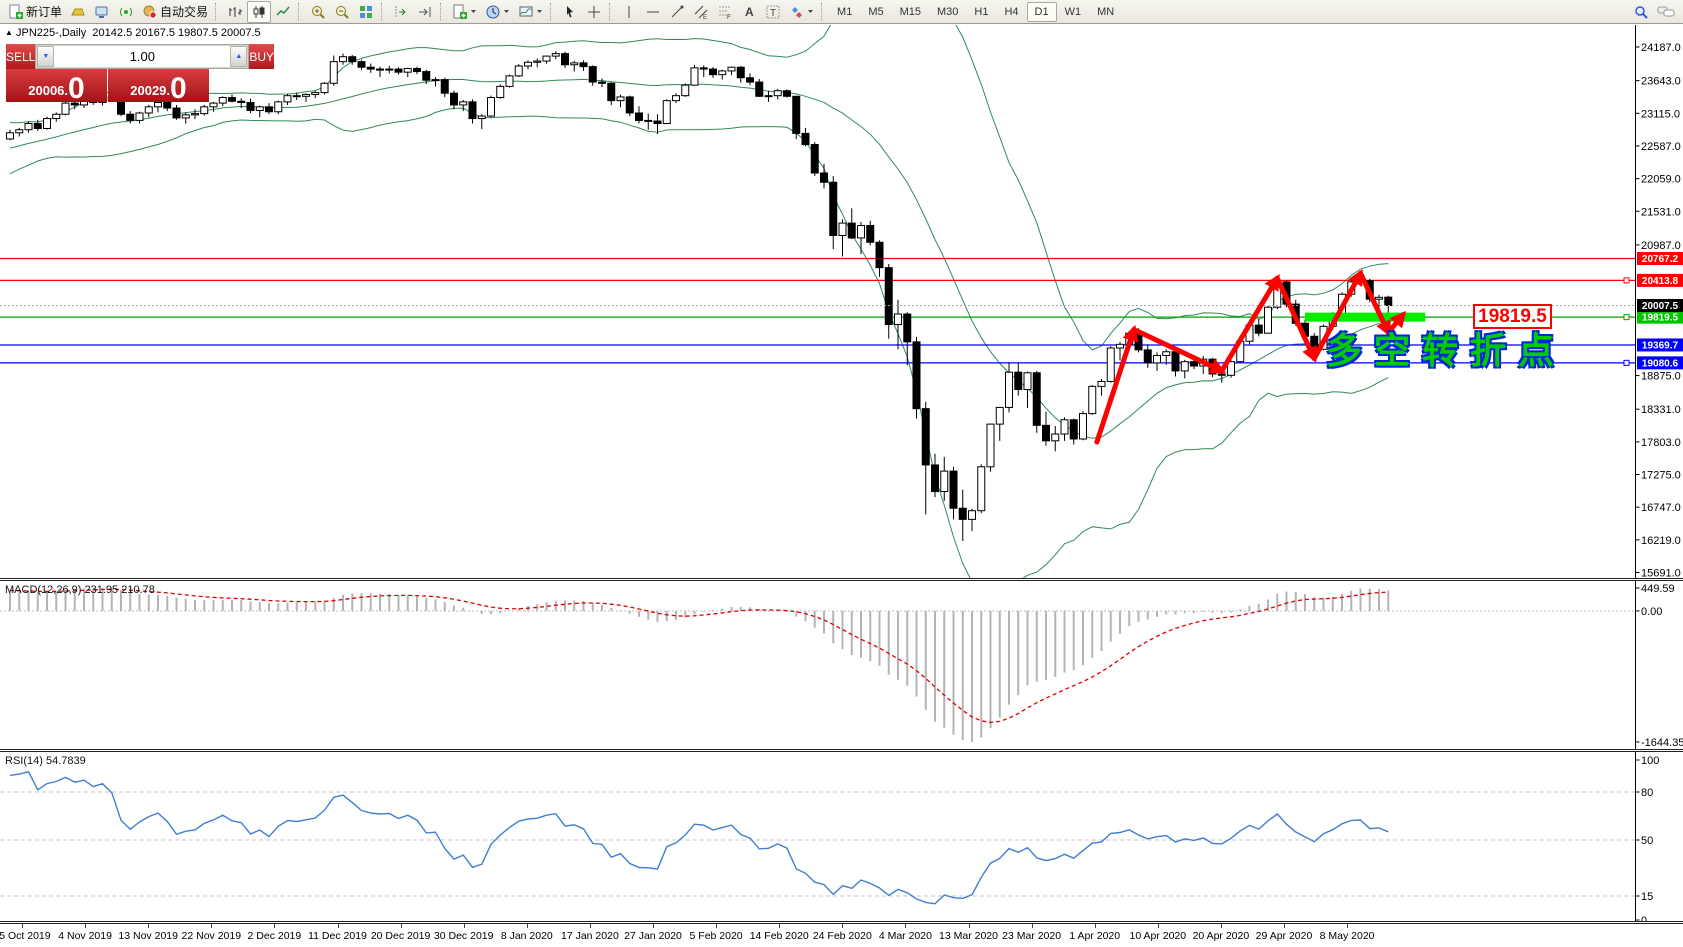 The width and height of the screenshot is (1683, 947). I want to click on timeframe-m30: M30, so click(948, 11).